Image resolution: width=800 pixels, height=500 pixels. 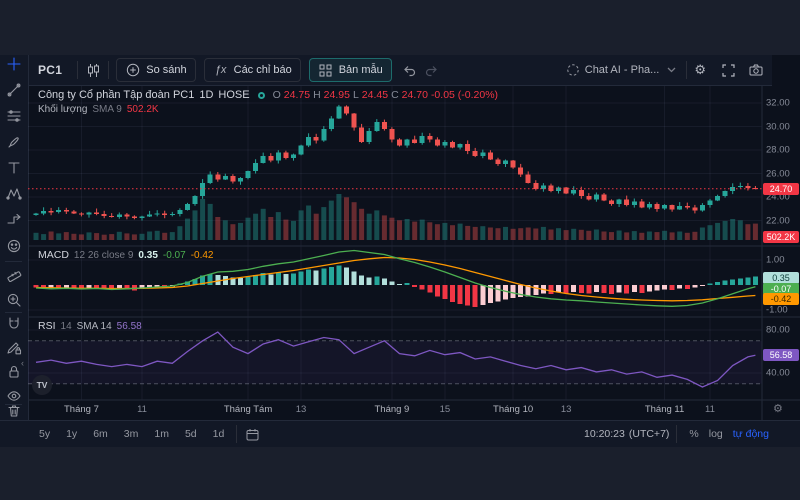 I want to click on plus-circle-icon, so click(x=133, y=70).